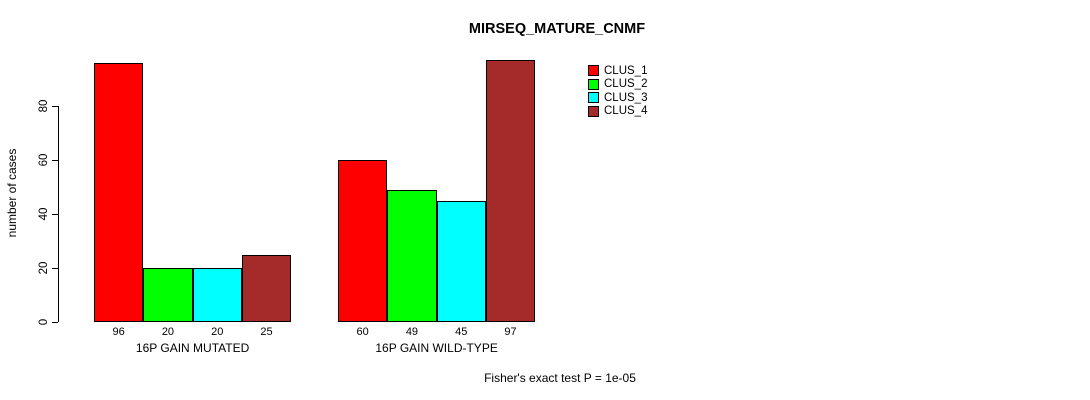  Describe the element at coordinates (192, 348) in the screenshot. I see `x-group-label: 16P GAIN MUTATED` at that location.